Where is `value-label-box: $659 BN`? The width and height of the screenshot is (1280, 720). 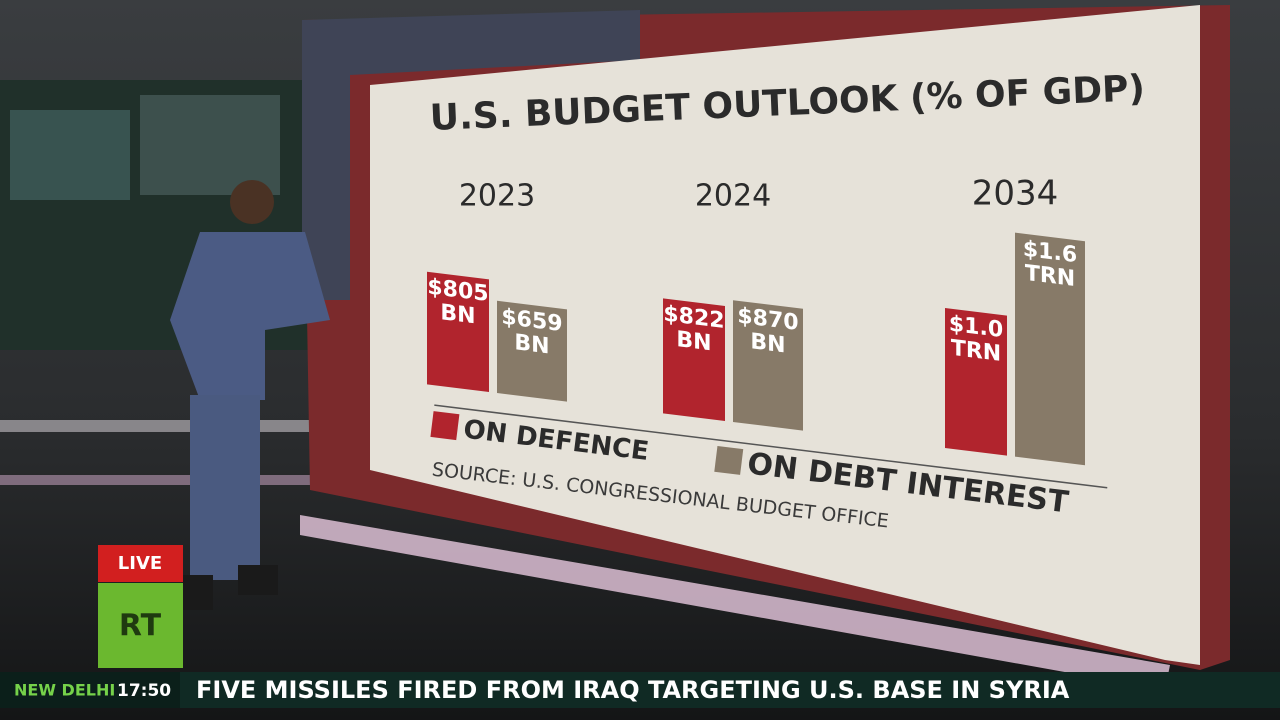
value-label-box: $659 BN is located at coordinates (532, 332).